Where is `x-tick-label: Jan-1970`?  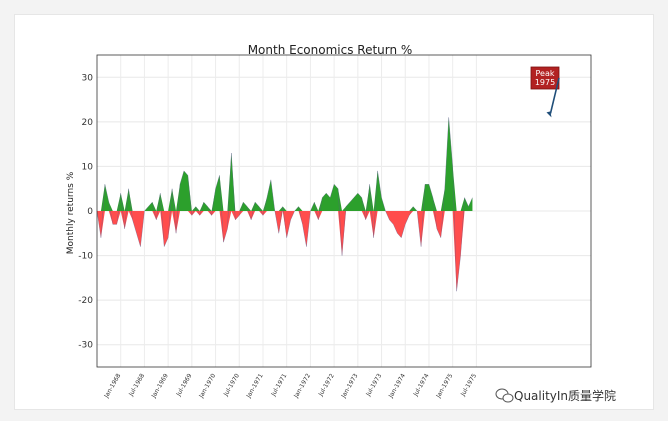
x-tick-label: Jan-1970 is located at coordinates (207, 386).